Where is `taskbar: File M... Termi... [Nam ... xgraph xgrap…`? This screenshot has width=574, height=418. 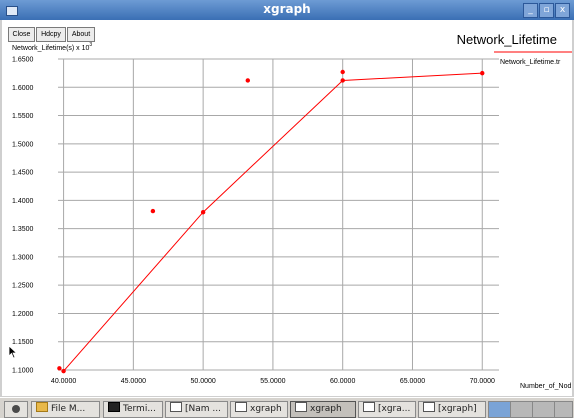 taskbar: File M... Termi... [Nam ... xgraph xgrap… is located at coordinates (287, 407).